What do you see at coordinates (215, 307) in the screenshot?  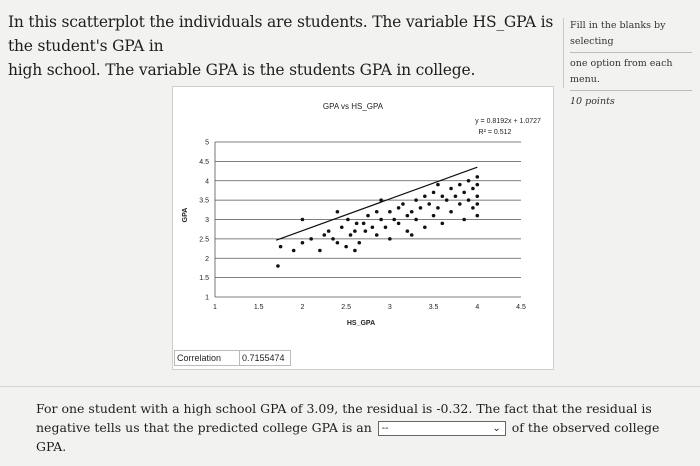 I see `x-tick-label: 1` at bounding box center [215, 307].